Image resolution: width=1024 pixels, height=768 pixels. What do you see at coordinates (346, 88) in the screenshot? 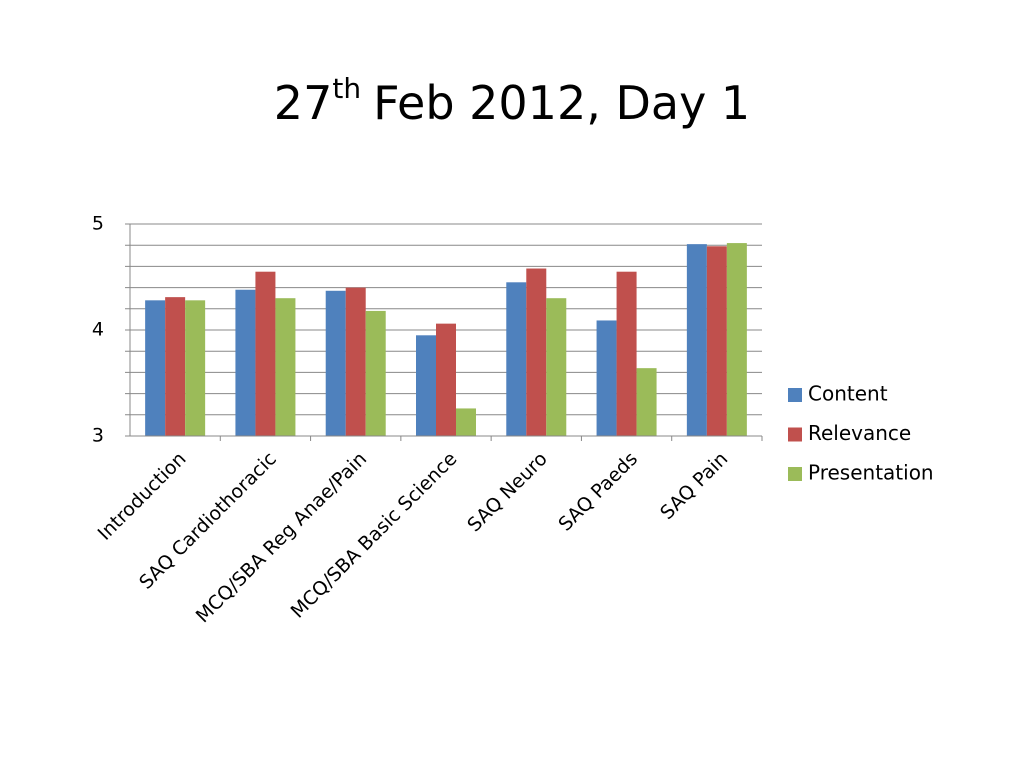
I see `title-superscript: th` at bounding box center [346, 88].